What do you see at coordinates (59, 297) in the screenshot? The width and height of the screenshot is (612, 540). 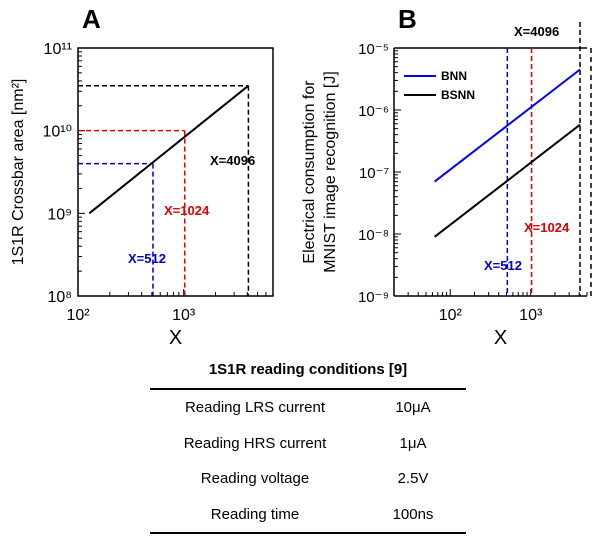 I see `y-tick-label: 10⁸` at bounding box center [59, 297].